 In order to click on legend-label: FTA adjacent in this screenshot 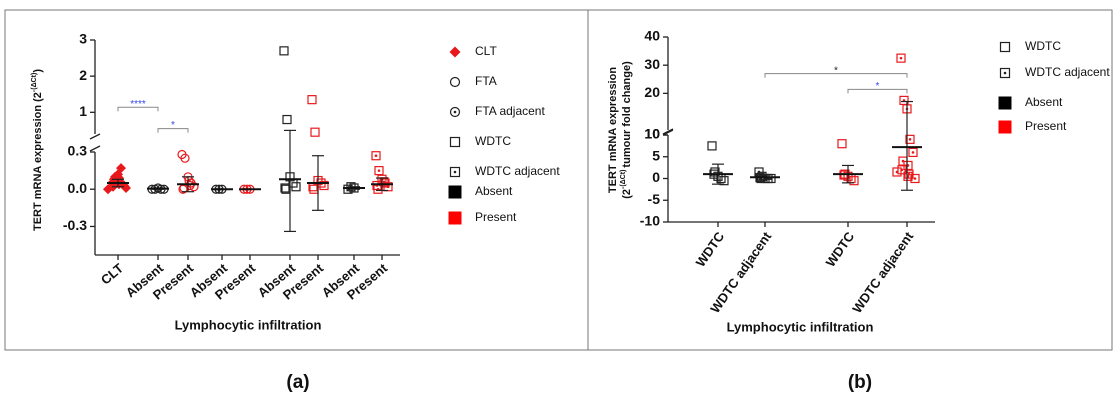, I will do `click(510, 111)`.